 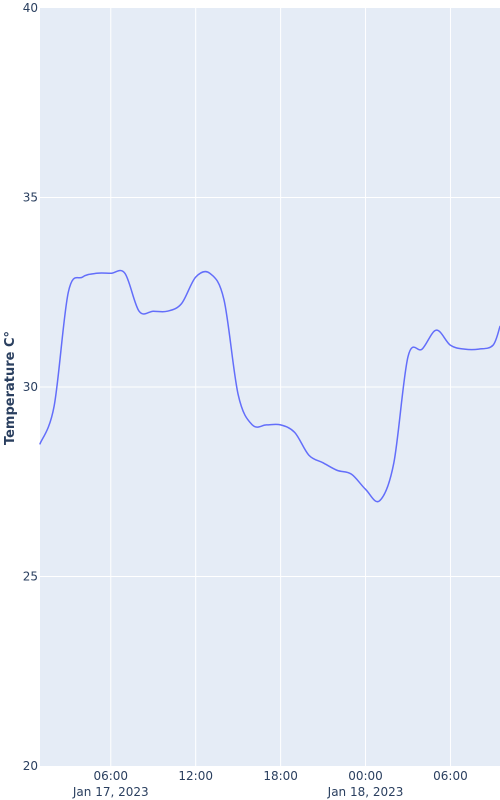 What do you see at coordinates (30, 766) in the screenshot?
I see `y-tick-label: 20` at bounding box center [30, 766].